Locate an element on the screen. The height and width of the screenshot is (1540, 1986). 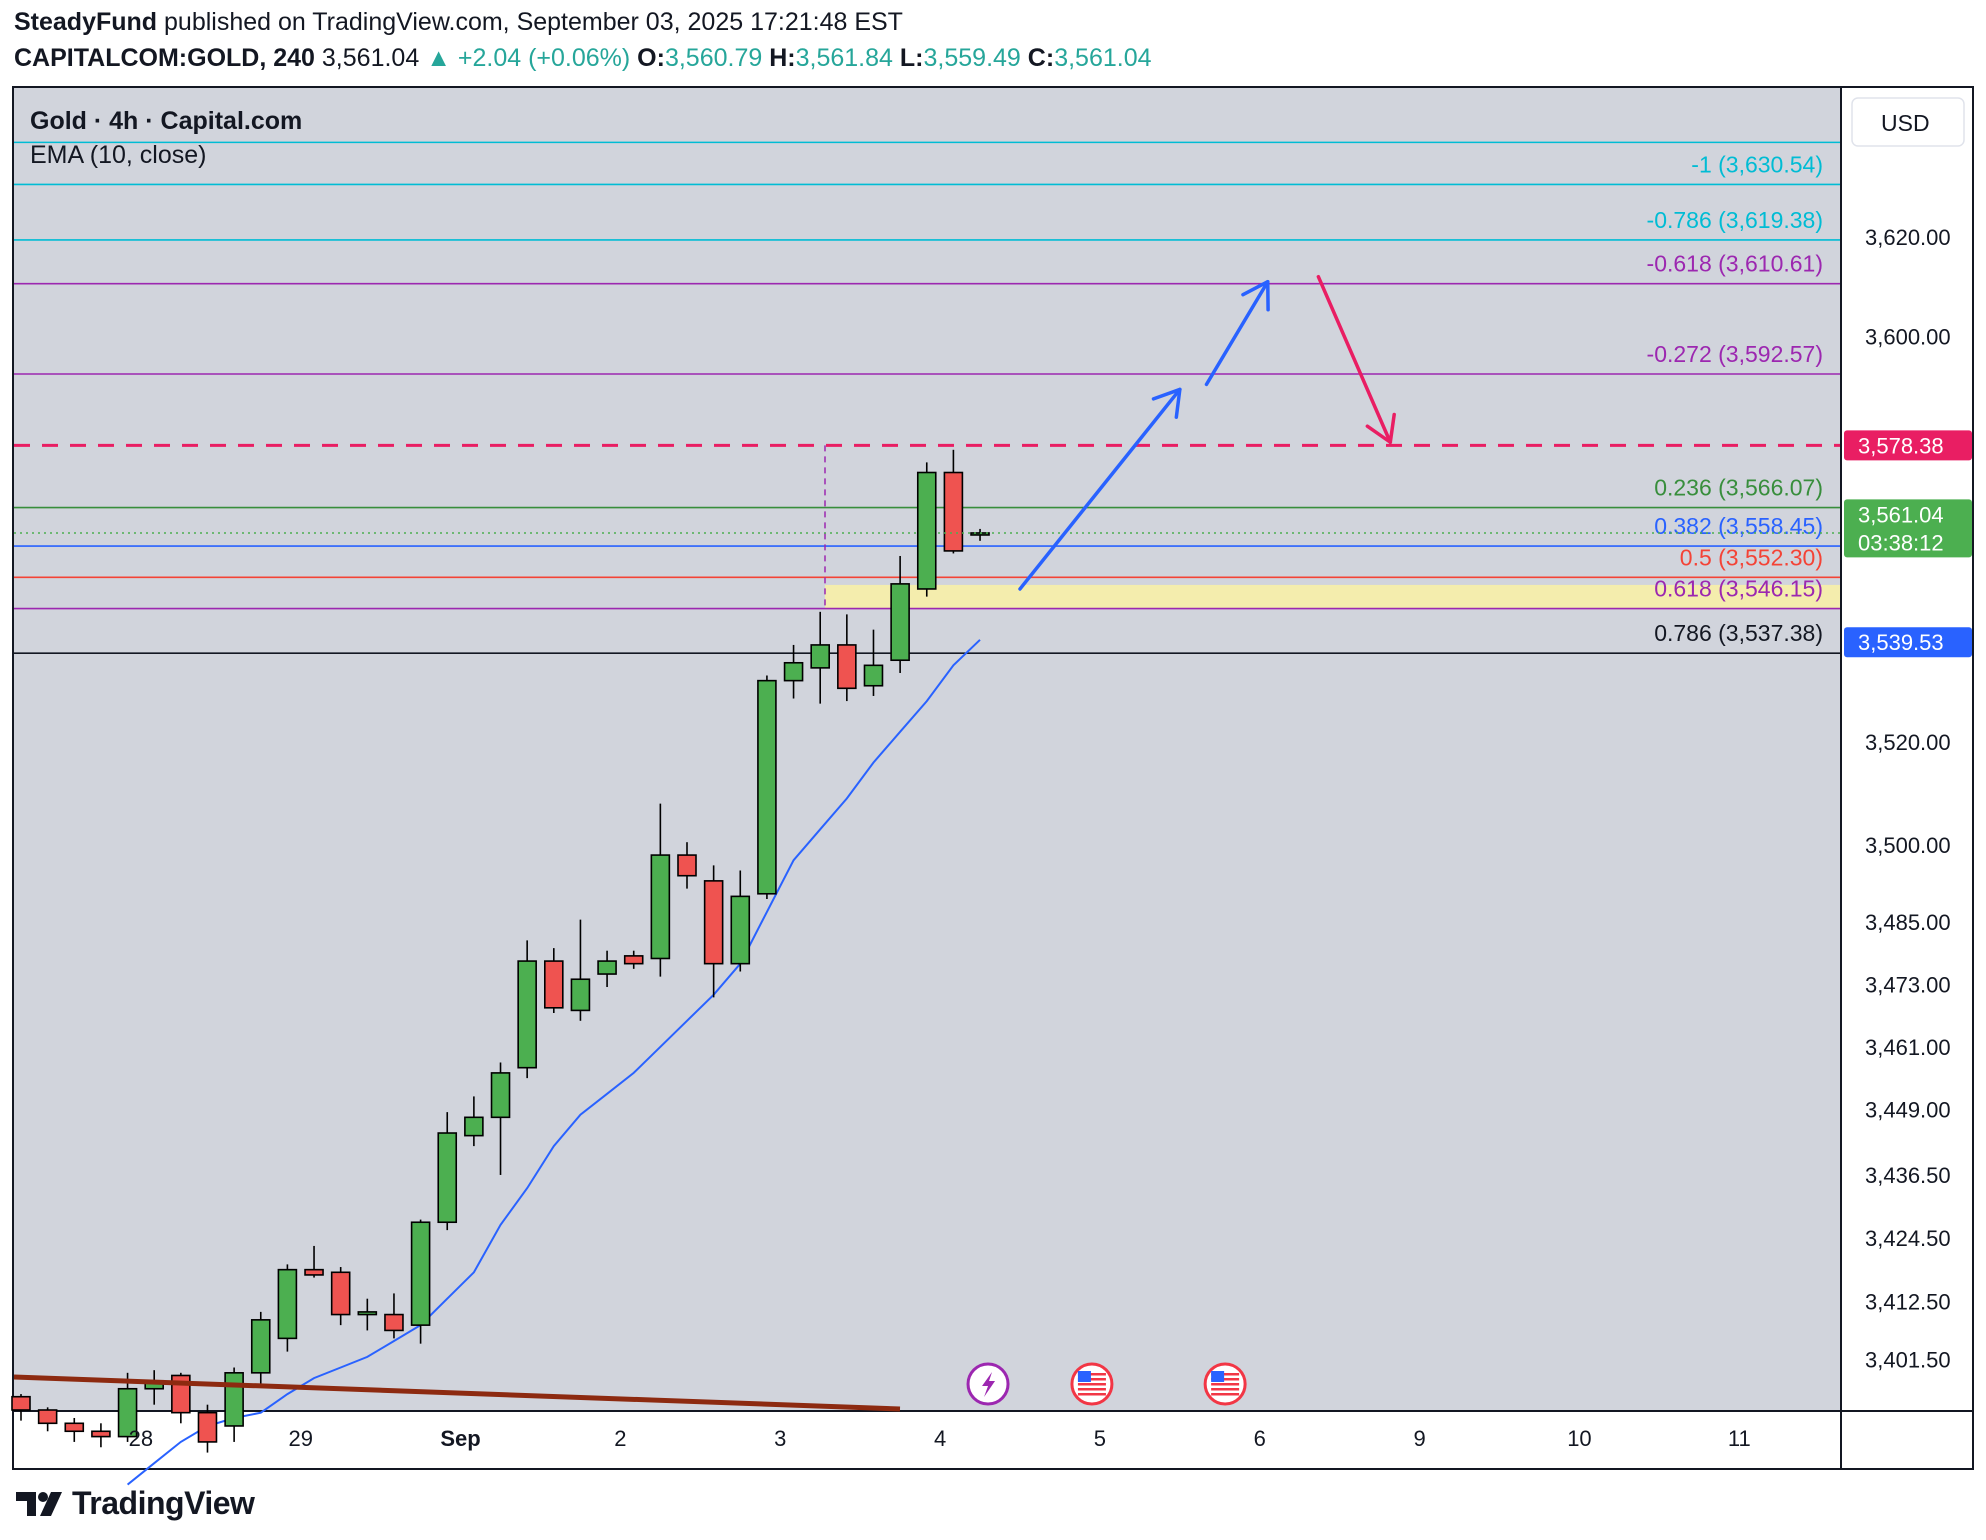
lightning-icon is located at coordinates (989, 1384).